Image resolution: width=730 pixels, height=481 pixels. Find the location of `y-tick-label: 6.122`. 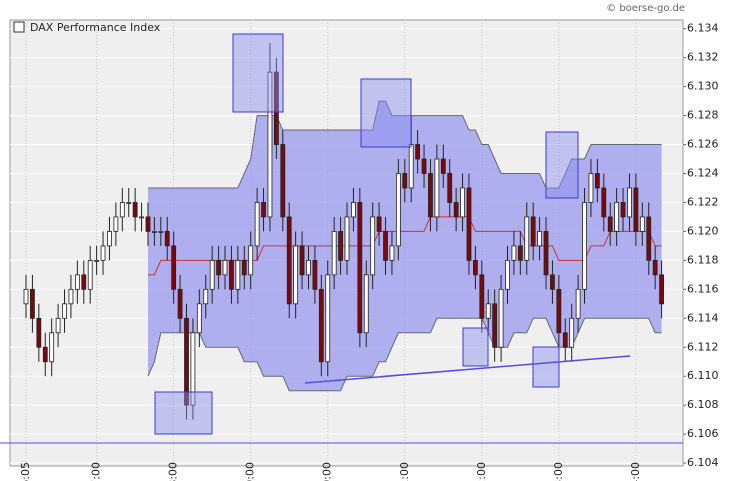

y-tick-label: 6.122 is located at coordinates (703, 201).